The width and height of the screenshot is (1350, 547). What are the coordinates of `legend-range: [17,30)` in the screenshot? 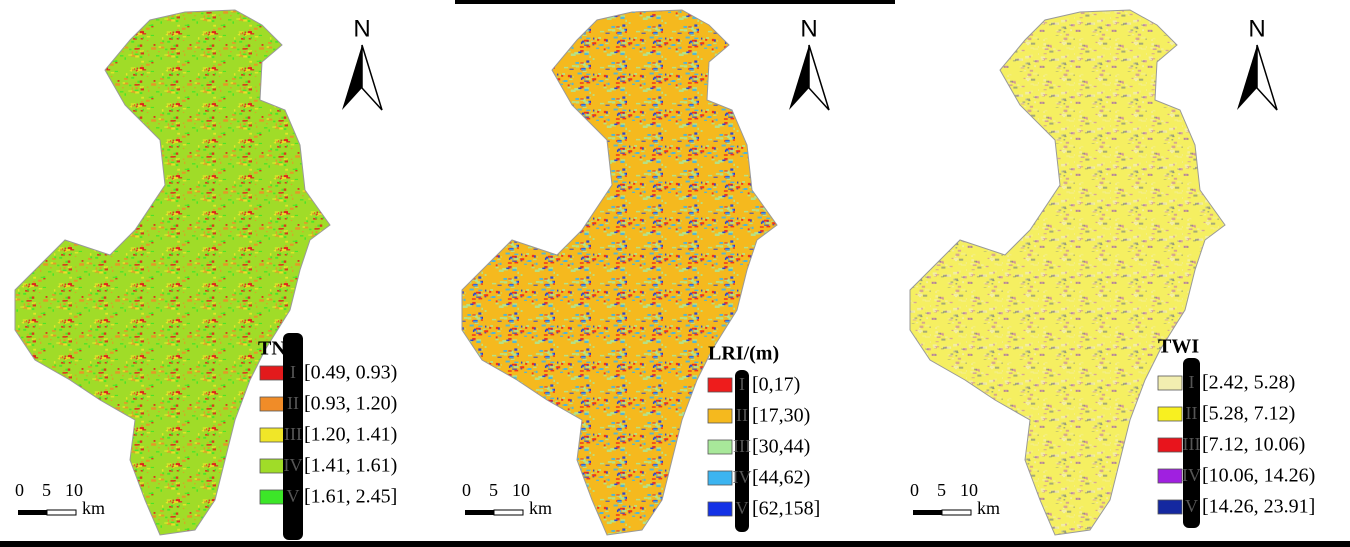 It's located at (781, 416).